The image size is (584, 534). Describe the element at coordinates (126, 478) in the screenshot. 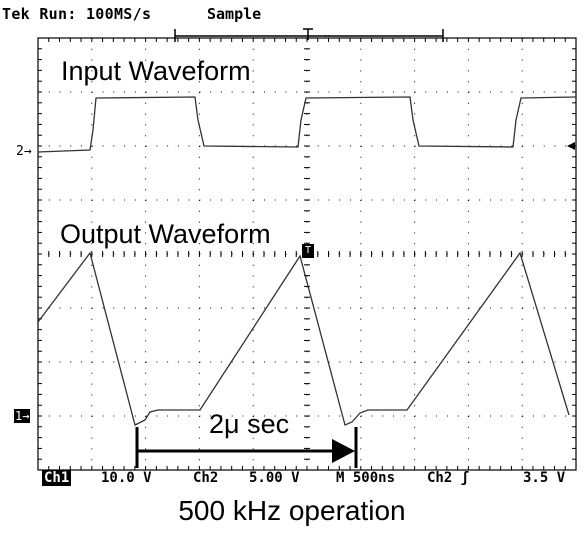

I see `ch1-scale: 10.0 V` at that location.